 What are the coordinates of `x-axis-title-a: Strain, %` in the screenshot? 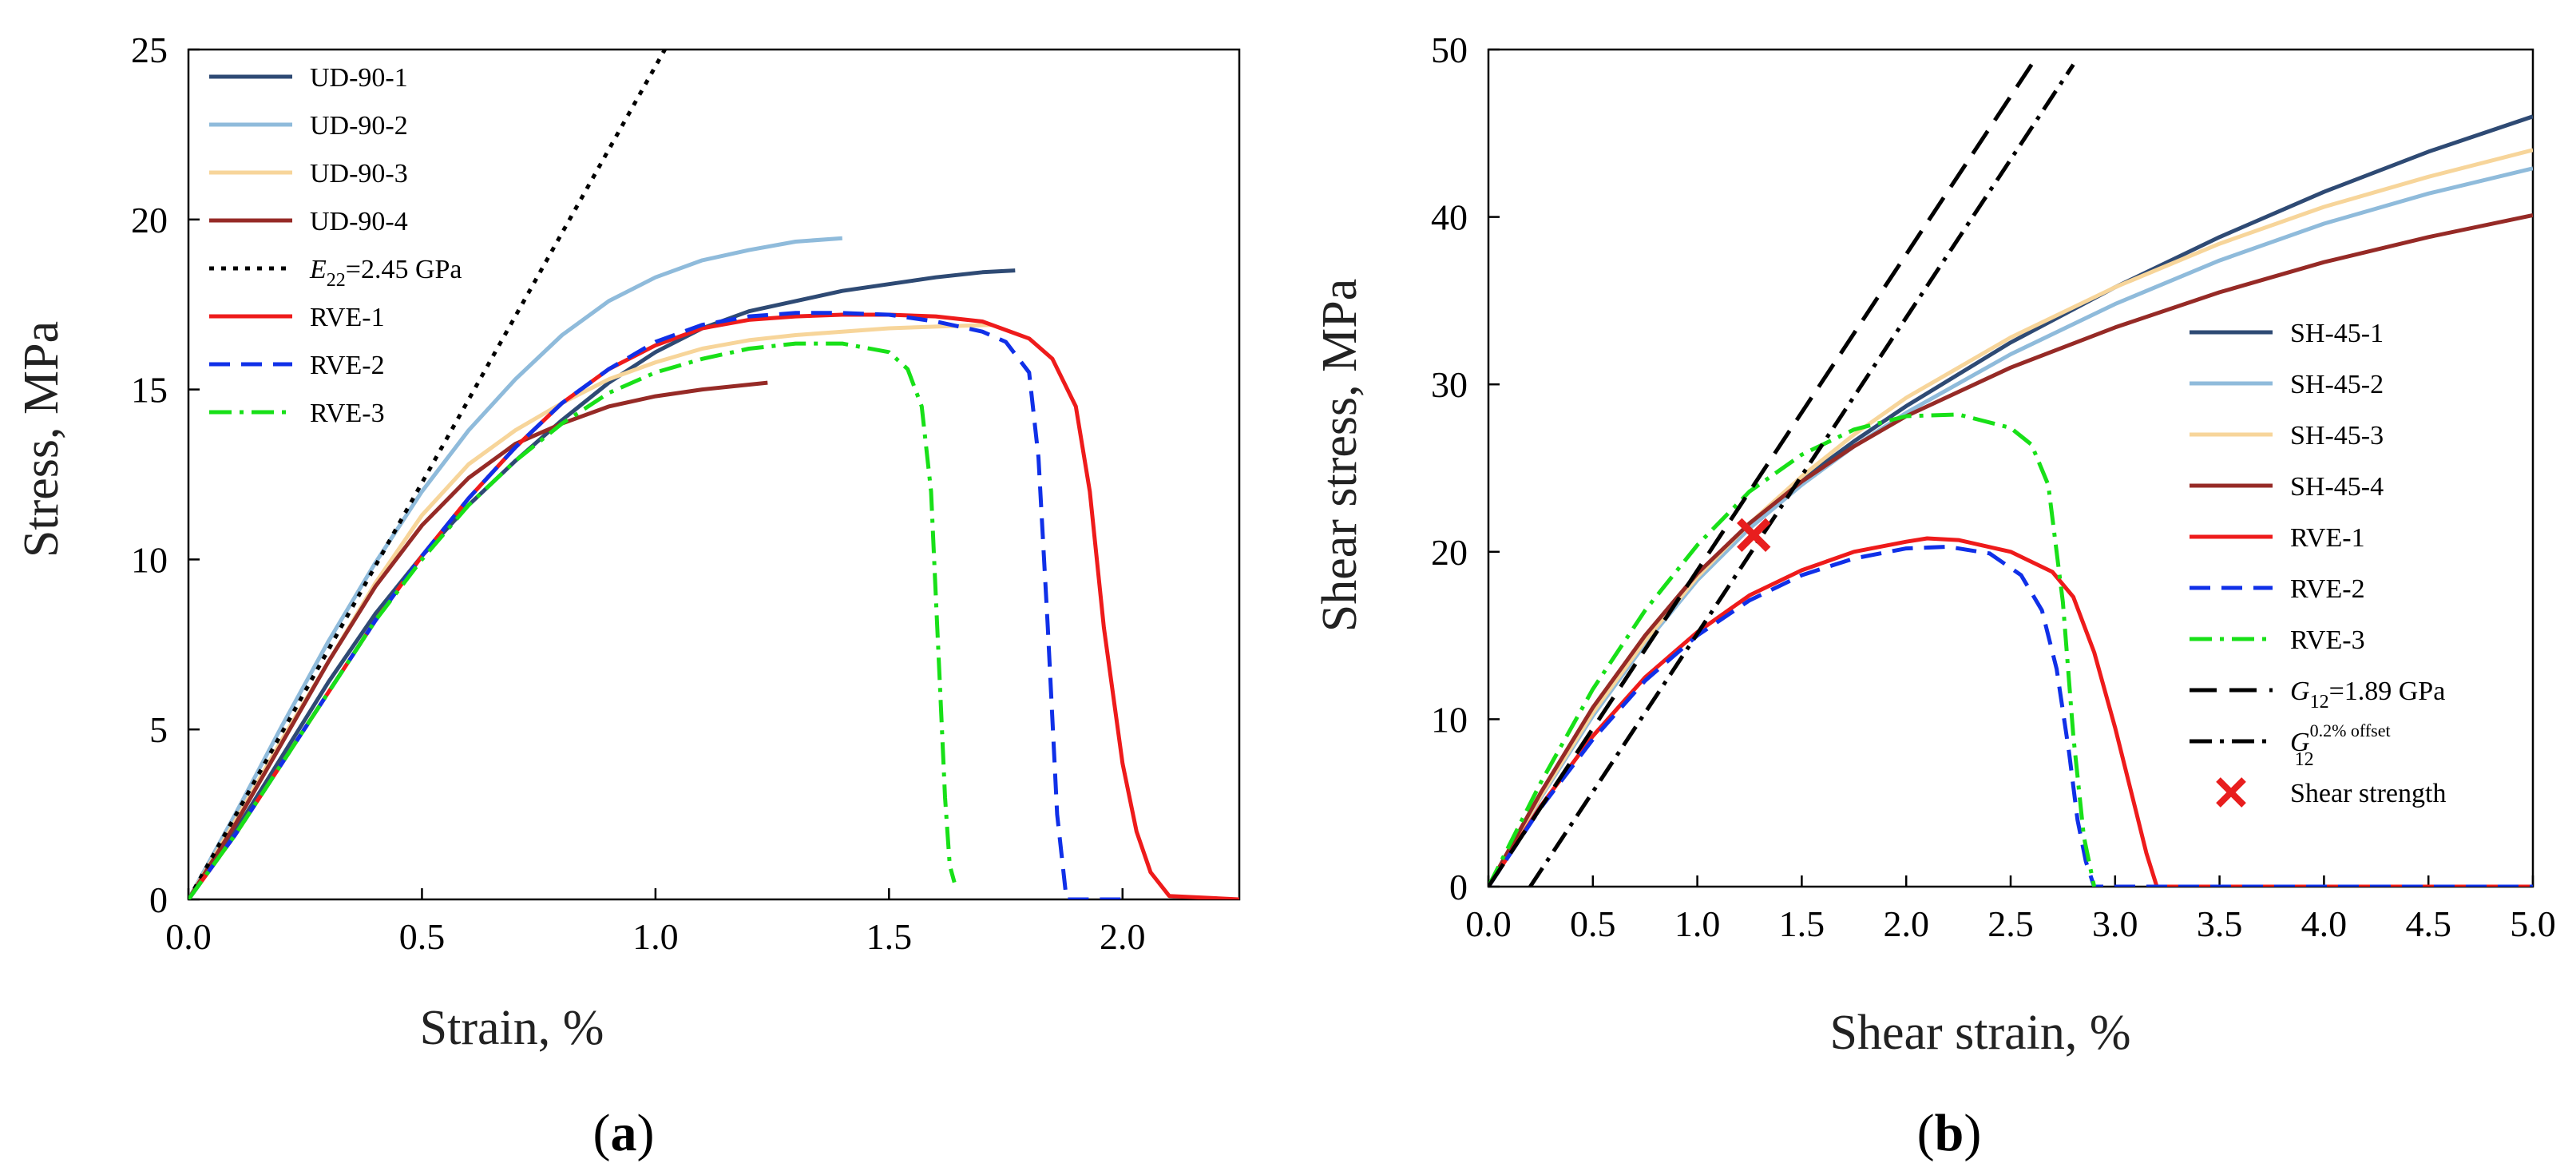 It's located at (512, 1028).